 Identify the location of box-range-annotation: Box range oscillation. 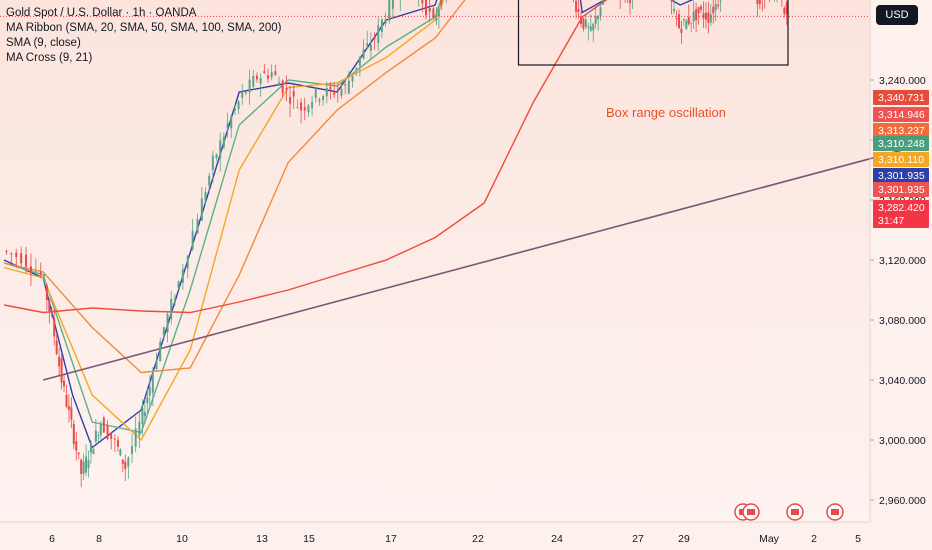
(666, 112).